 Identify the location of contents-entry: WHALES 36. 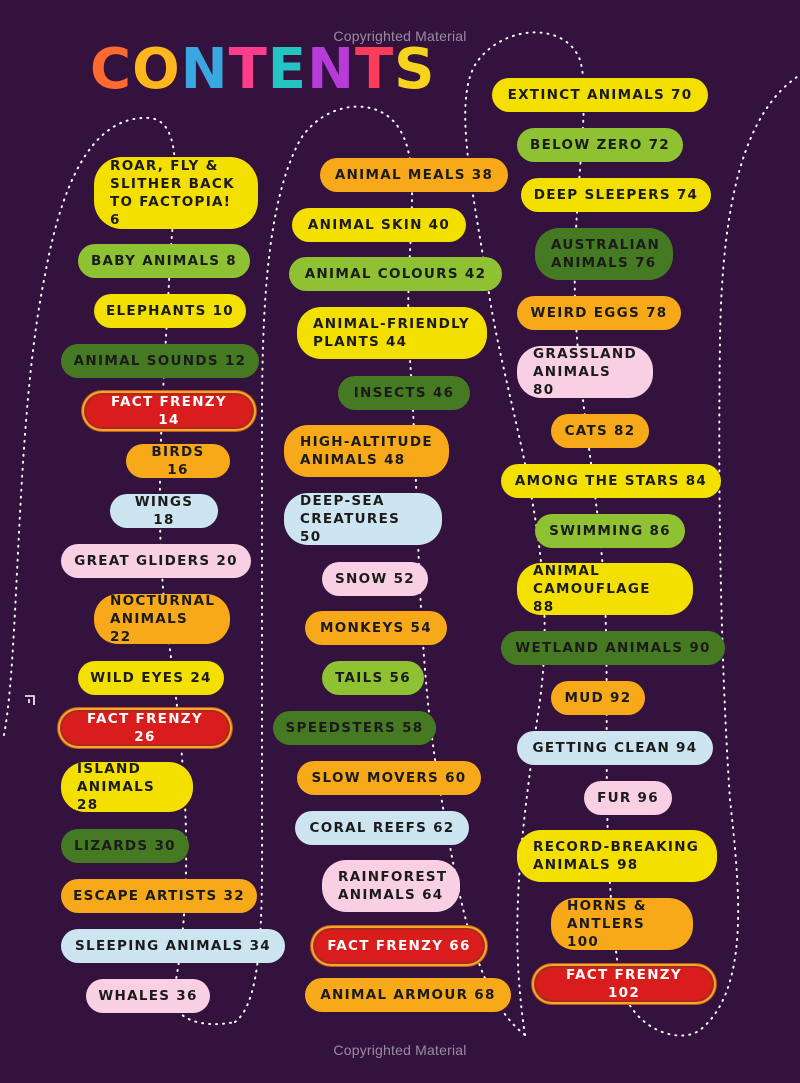
(148, 996).